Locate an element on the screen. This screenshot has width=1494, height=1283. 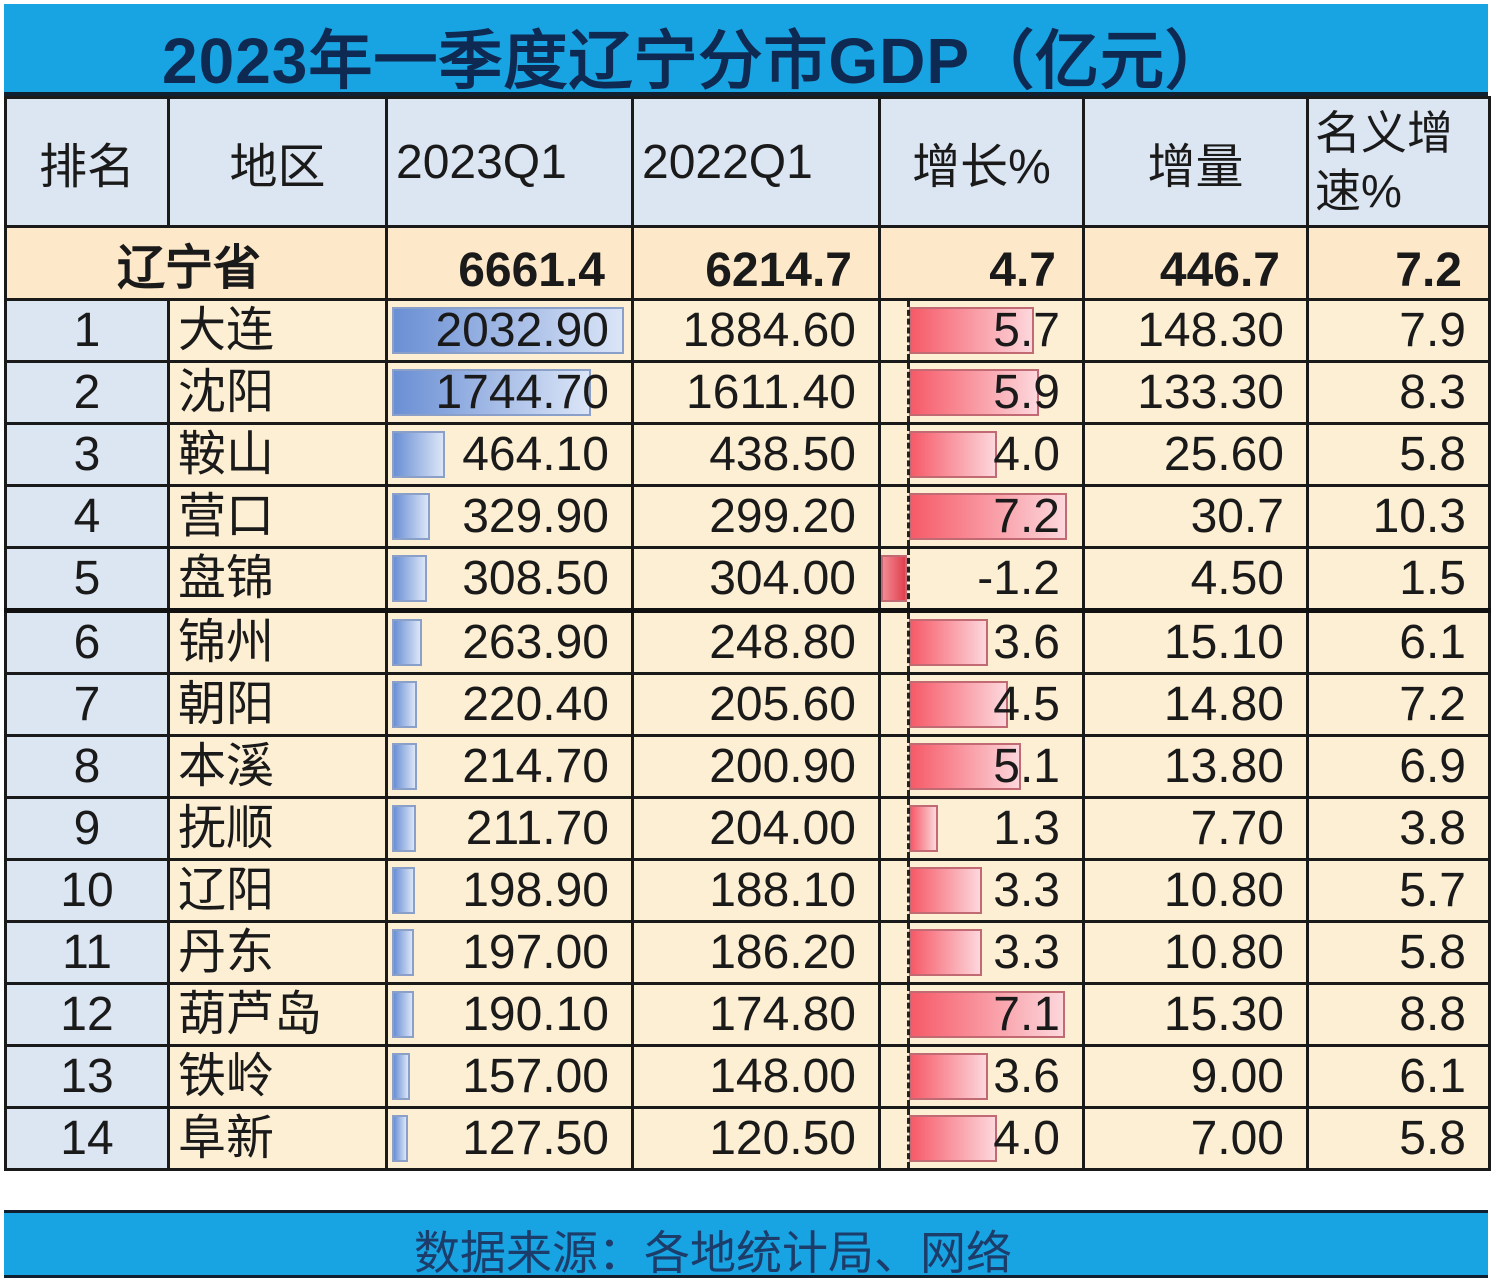
gdp-2023q1-value: 220.40 is located at coordinates (535, 704).